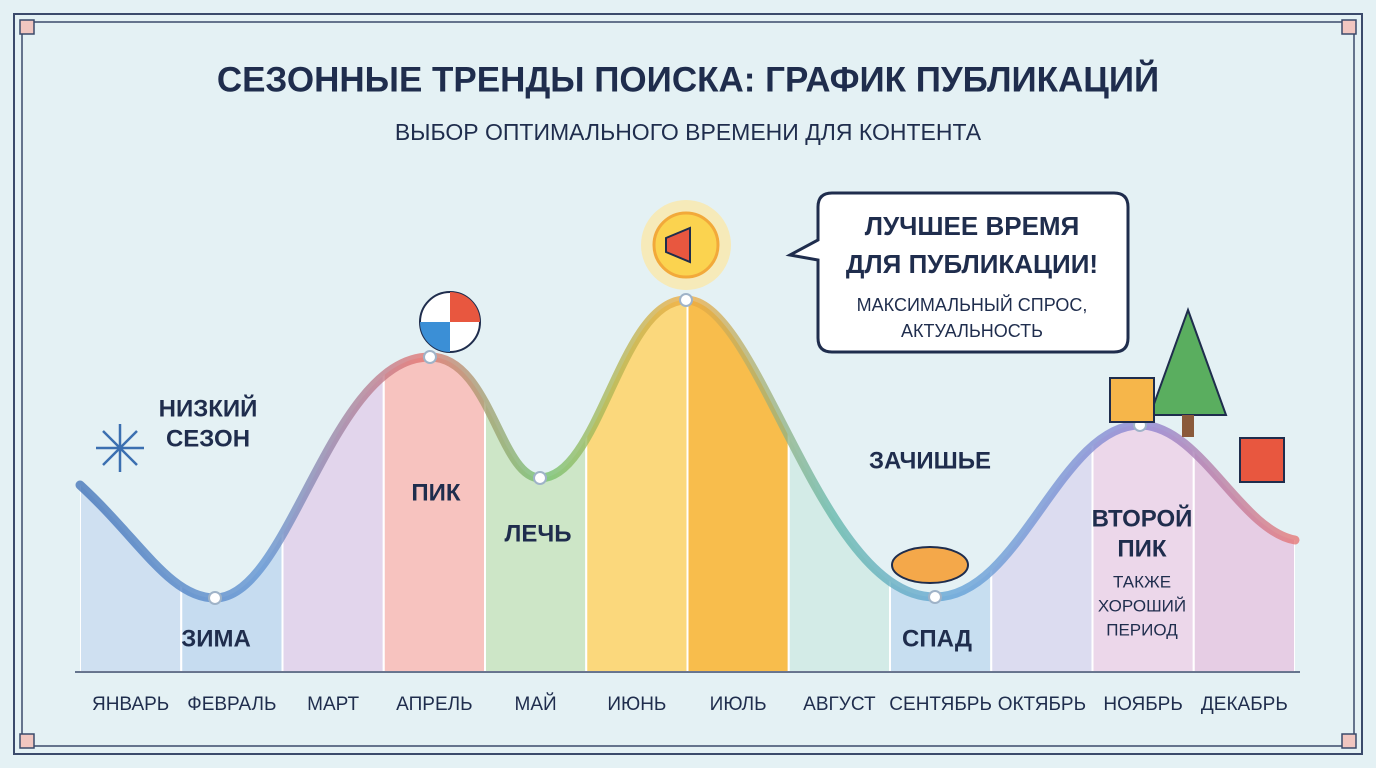 Image resolution: width=1376 pixels, height=768 pixels. Describe the element at coordinates (434, 704) in the screenshot. I see `month-label: АПРЕЛЬ` at that location.